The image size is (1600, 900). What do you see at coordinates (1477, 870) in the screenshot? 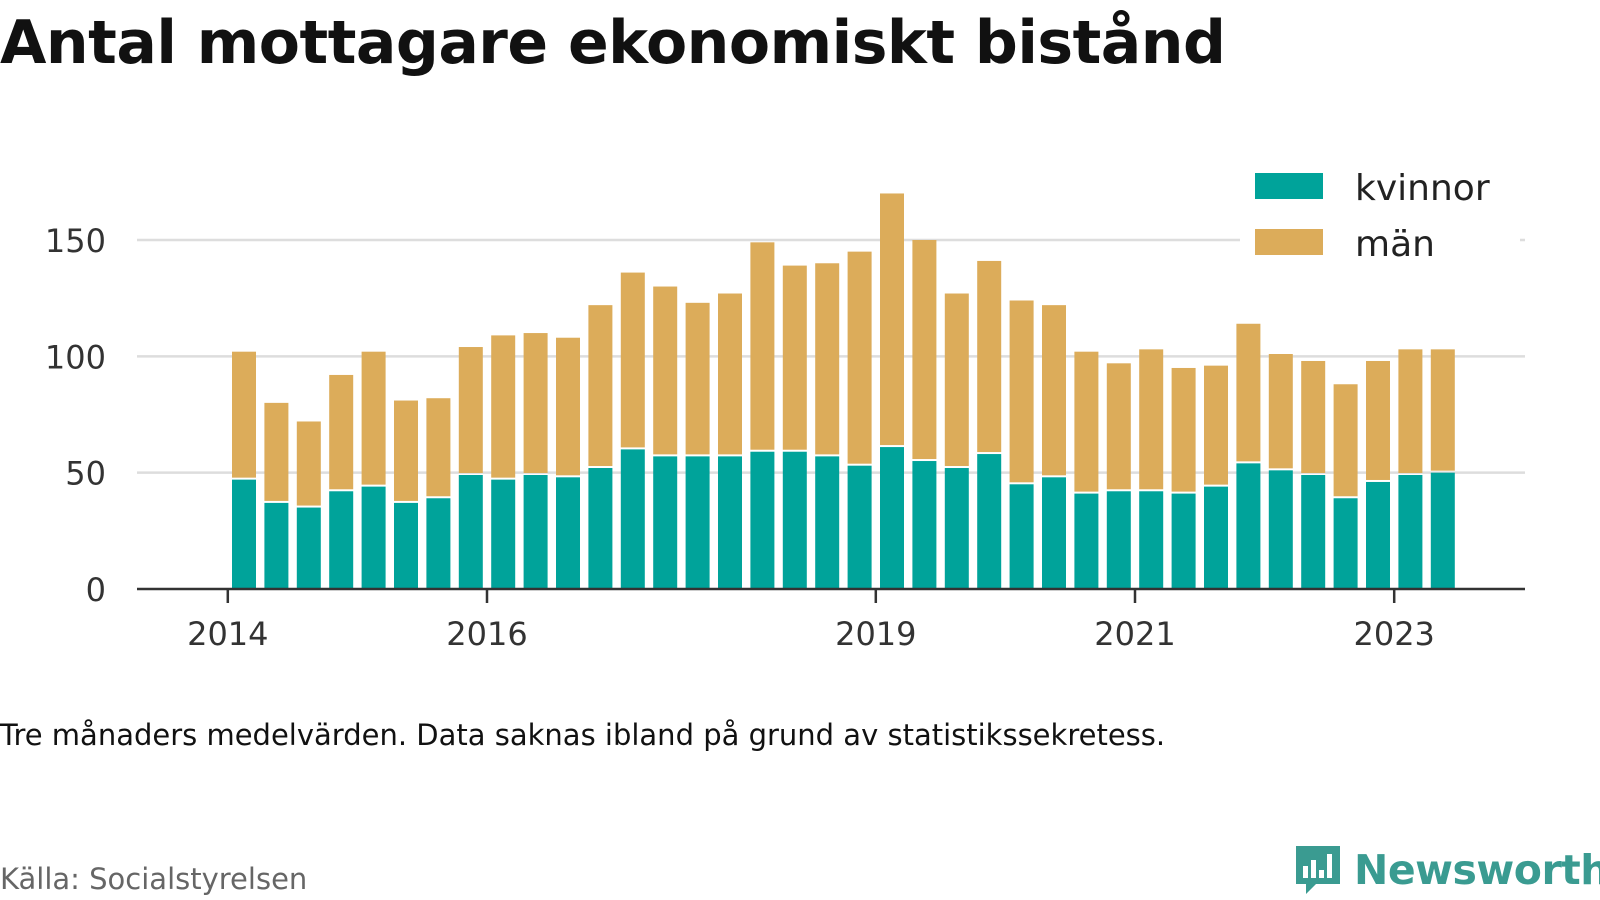
I see `brand-name: Newsworthy` at bounding box center [1477, 870].